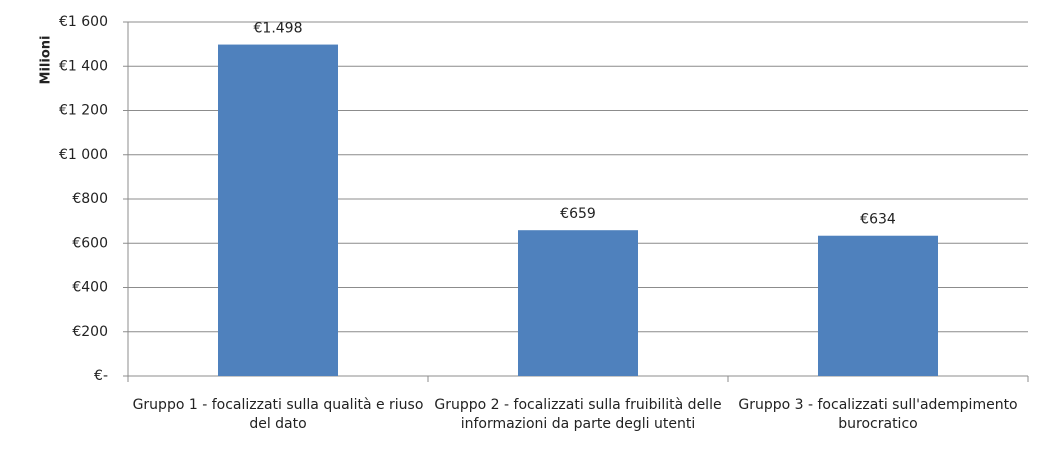 The height and width of the screenshot is (461, 1038). Describe the element at coordinates (90, 288) in the screenshot. I see `y-tick-label: €400` at that location.